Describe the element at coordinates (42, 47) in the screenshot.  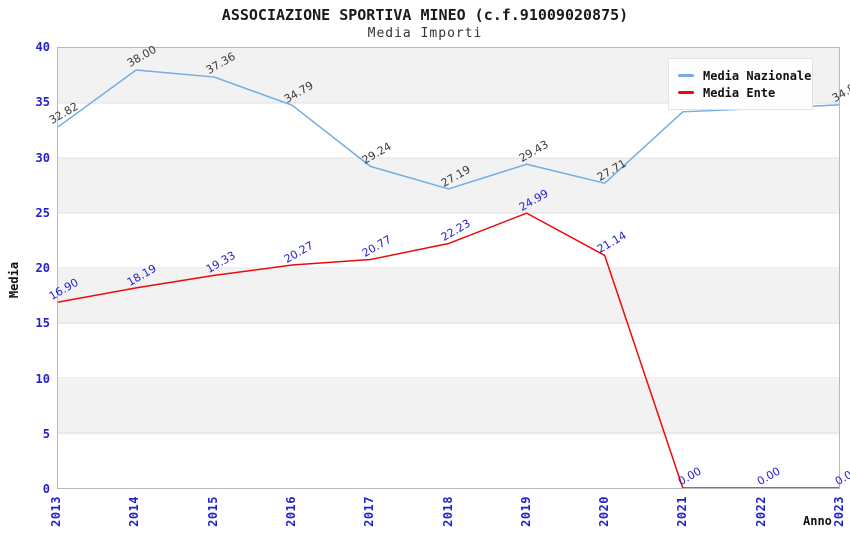
I see `y-tick-label: 40` at that location.